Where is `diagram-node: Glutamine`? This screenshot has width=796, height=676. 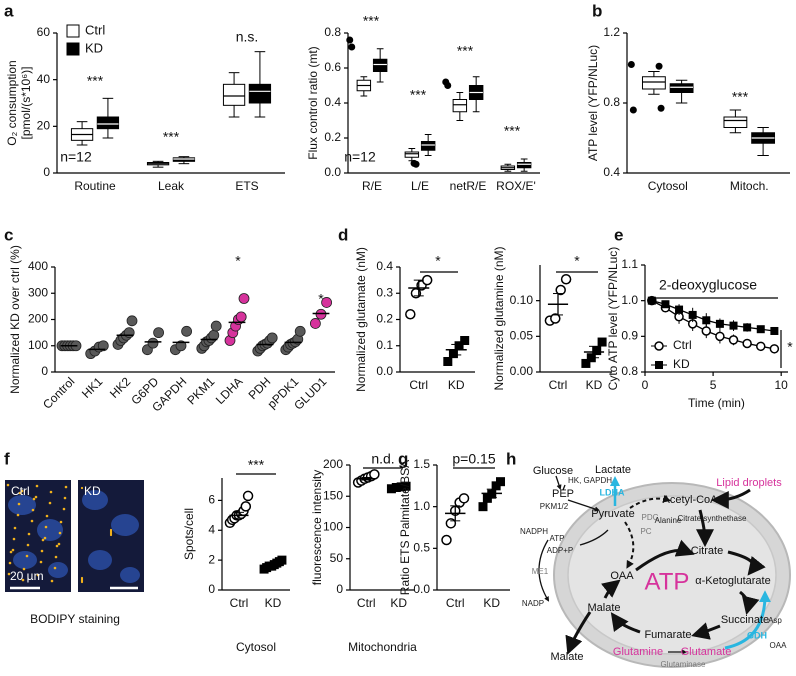
diagram-node: Glutamine is located at coordinates (638, 652).